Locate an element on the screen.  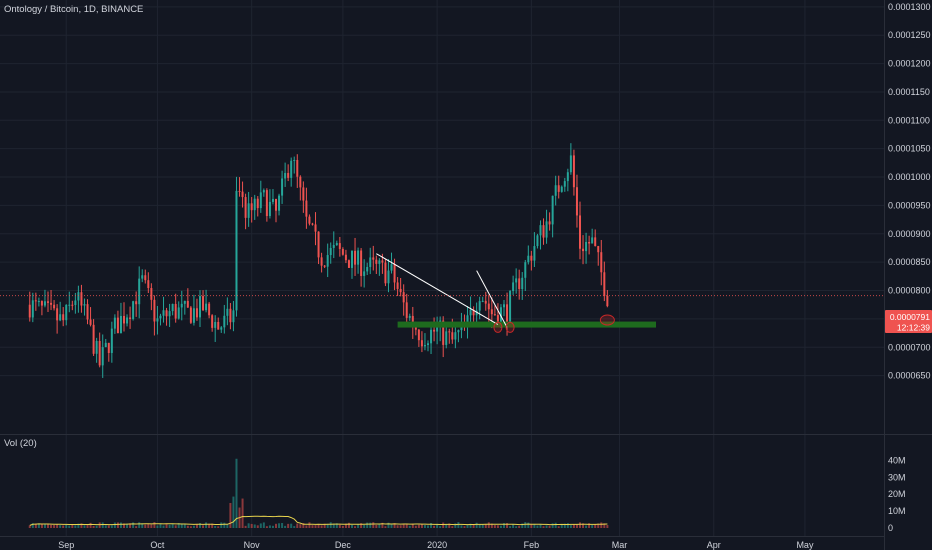
time-tick-label: Apr is located at coordinates (714, 545).